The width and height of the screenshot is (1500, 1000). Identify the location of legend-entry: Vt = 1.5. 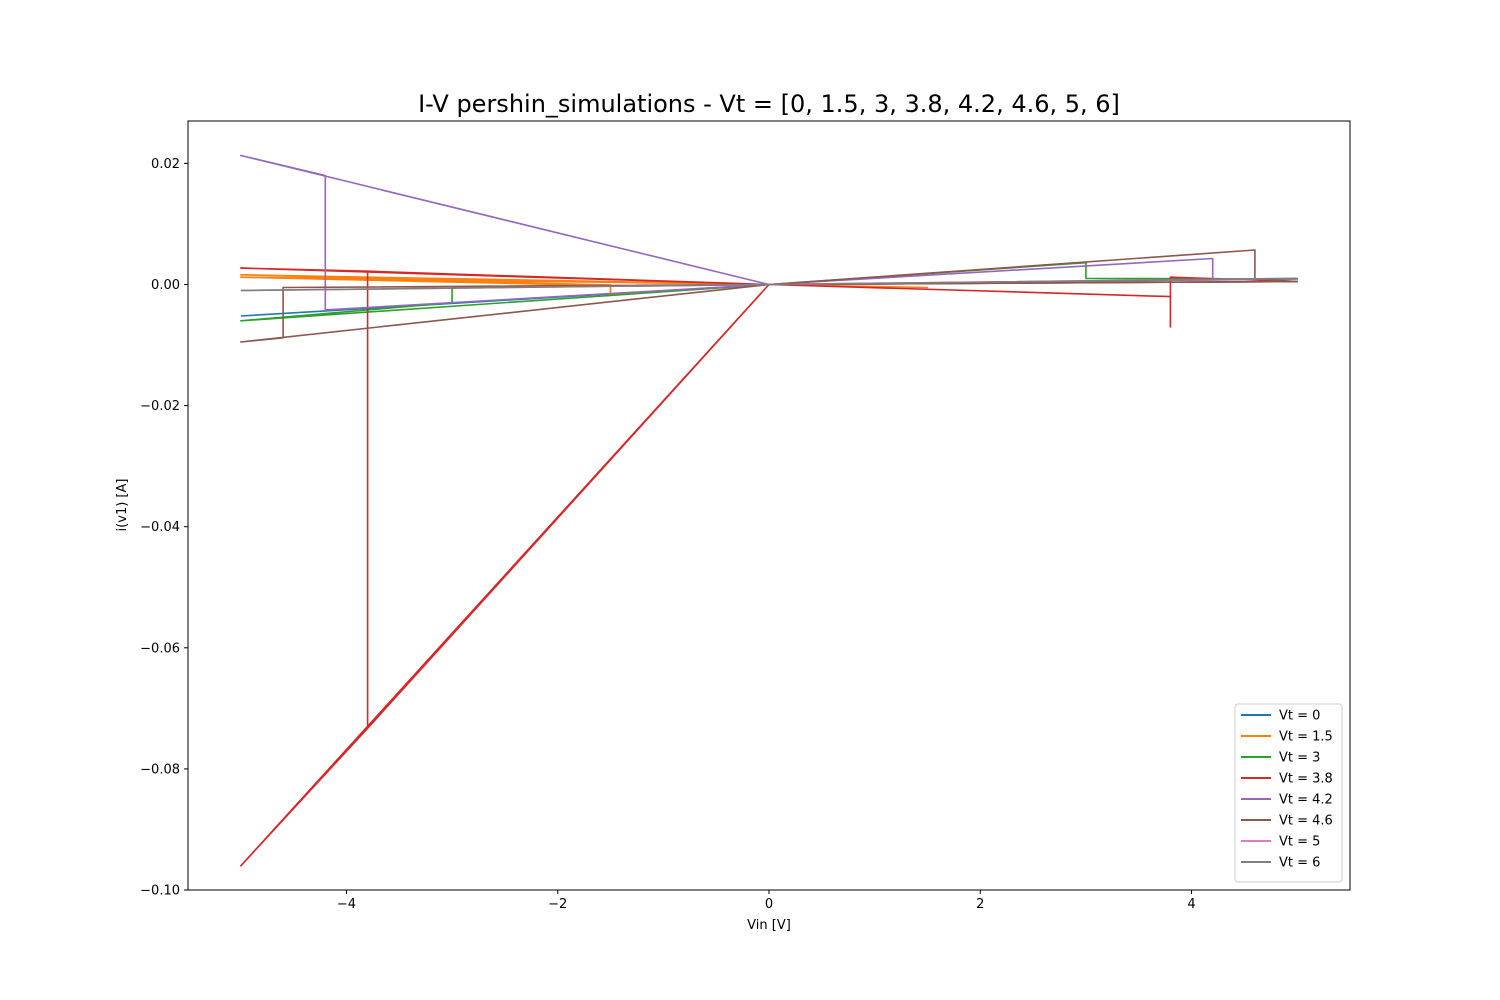
(1306, 737).